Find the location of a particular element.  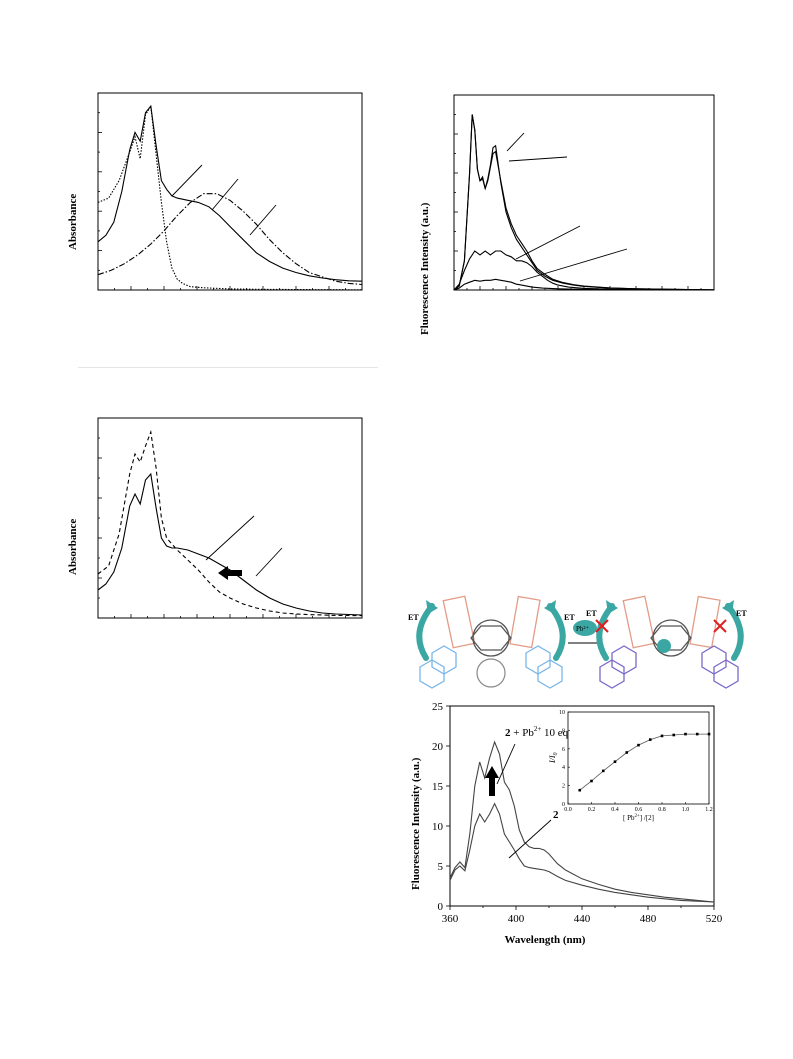

fl-main-increase-arrow is located at coordinates (492, 781).